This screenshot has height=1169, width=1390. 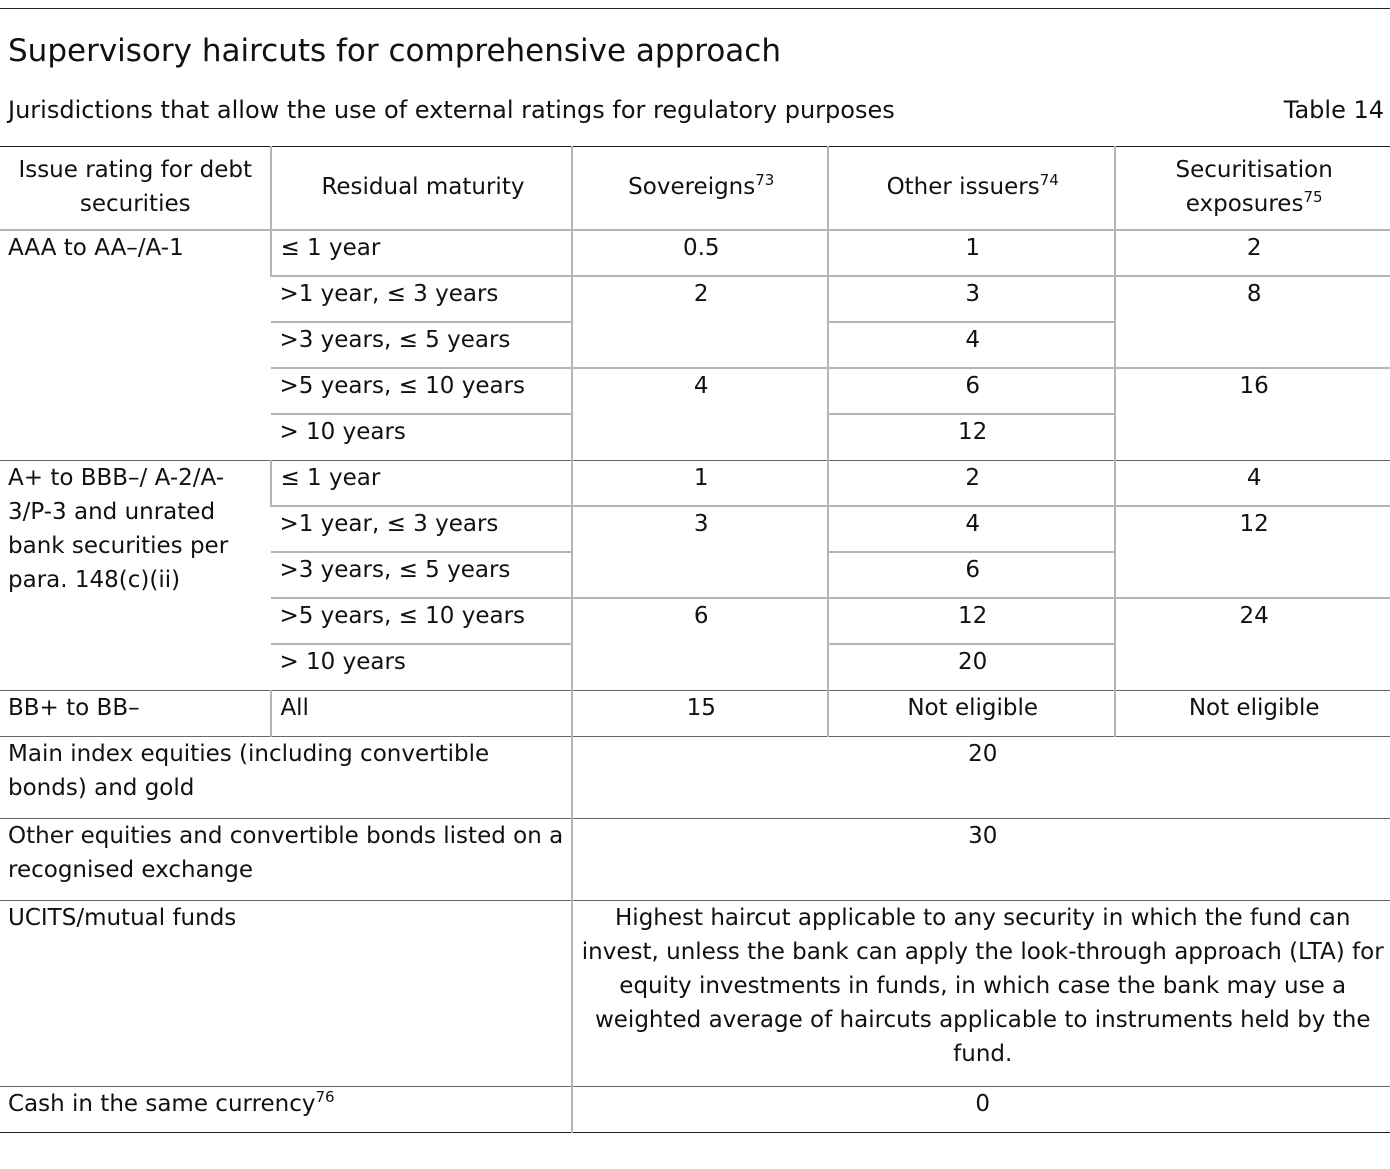 I want to click on sovereigns-cell: 15, so click(x=700, y=712).